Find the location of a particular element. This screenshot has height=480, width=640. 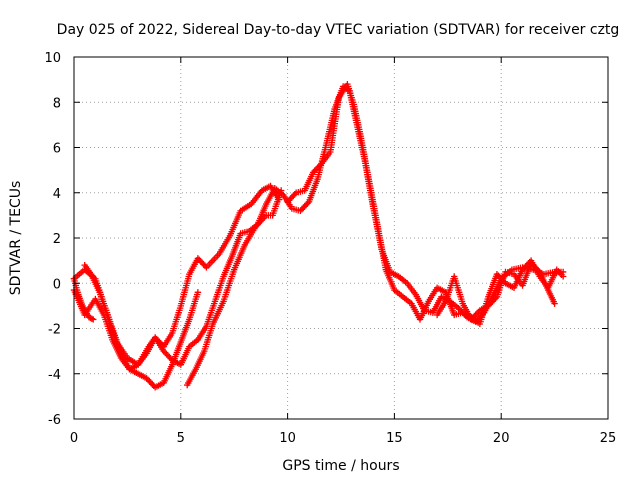

y-tick-label: 0 is located at coordinates (57, 284).